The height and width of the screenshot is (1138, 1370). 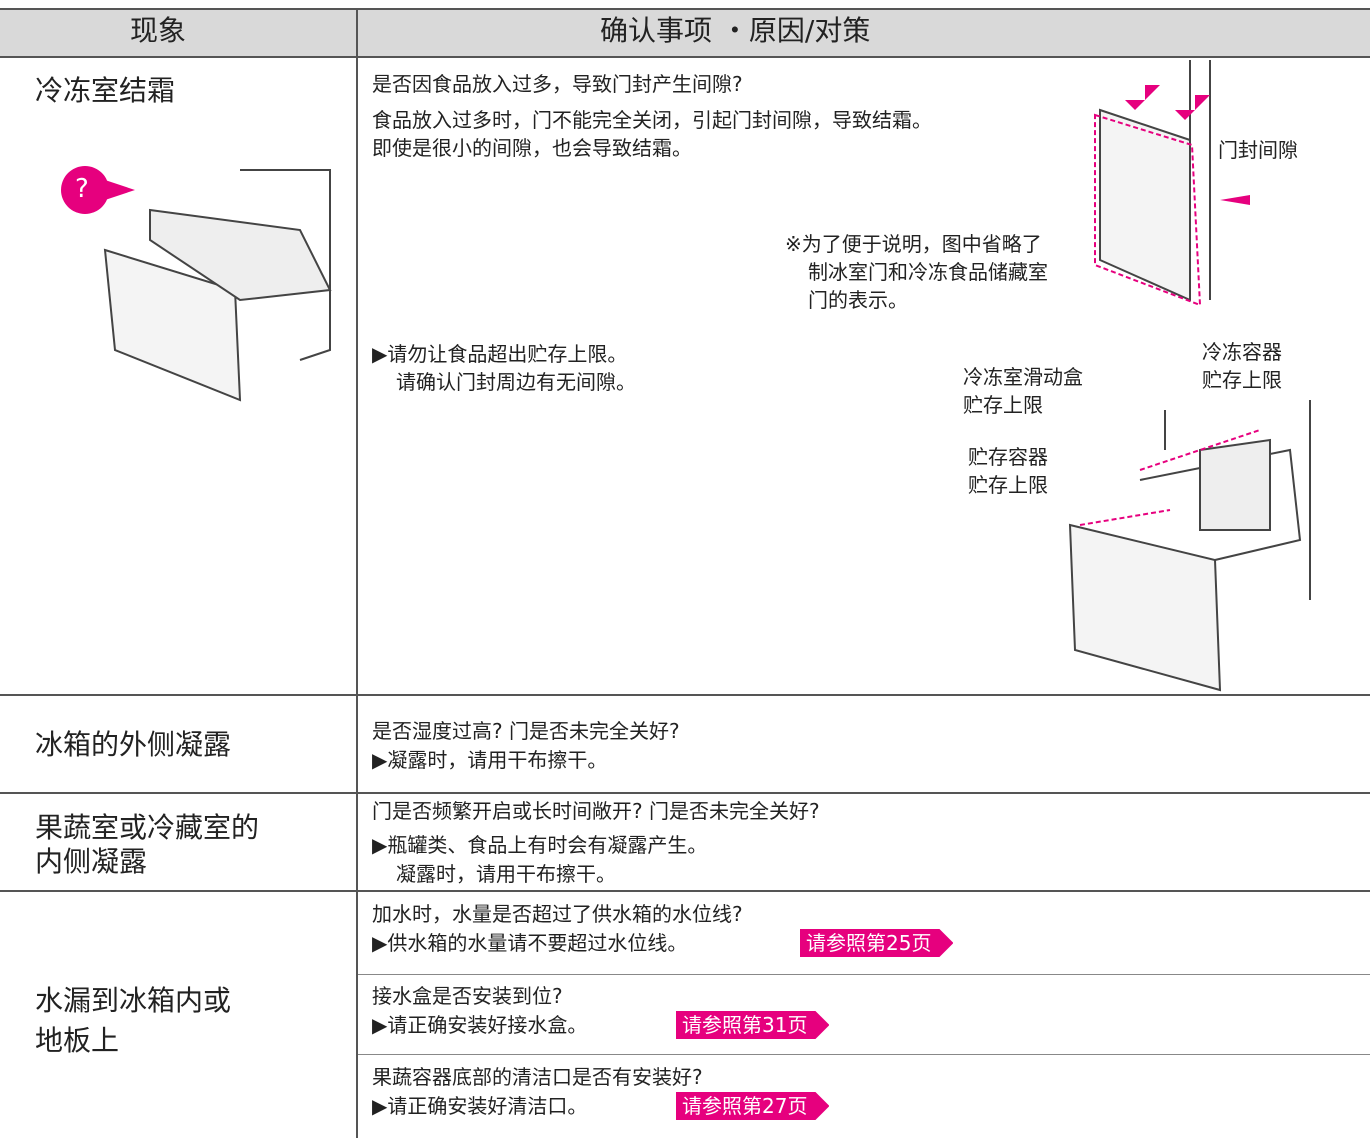 I want to click on gap-label: 门封间隙, so click(x=1258, y=150).